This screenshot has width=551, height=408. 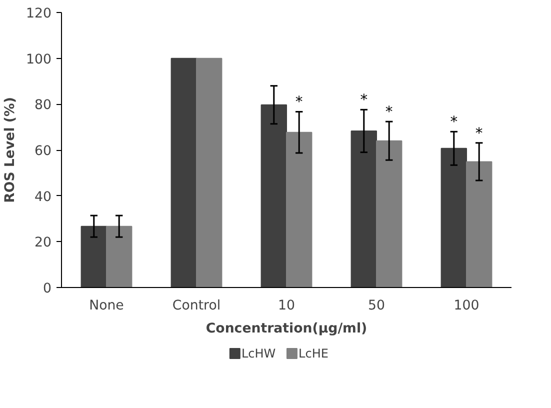 What do you see at coordinates (106, 306) in the screenshot?
I see `x-tick-label: None` at bounding box center [106, 306].